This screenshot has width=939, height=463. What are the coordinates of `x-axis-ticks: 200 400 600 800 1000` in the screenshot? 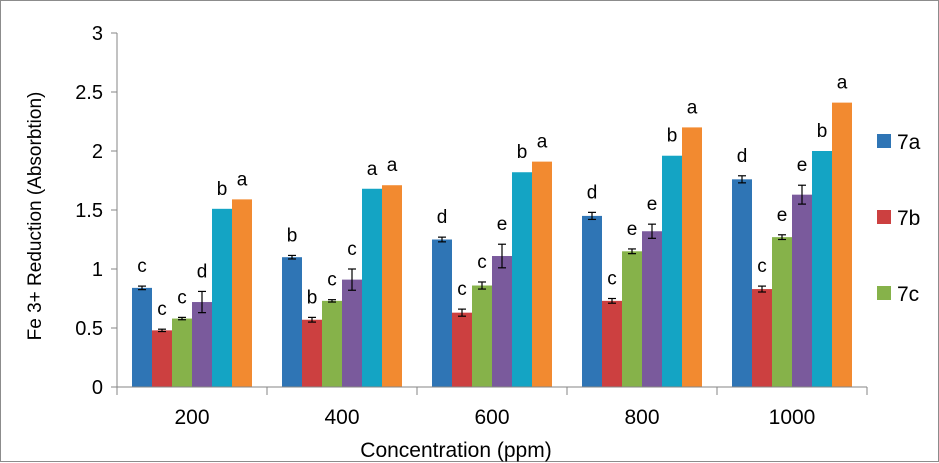 It's located at (492, 408).